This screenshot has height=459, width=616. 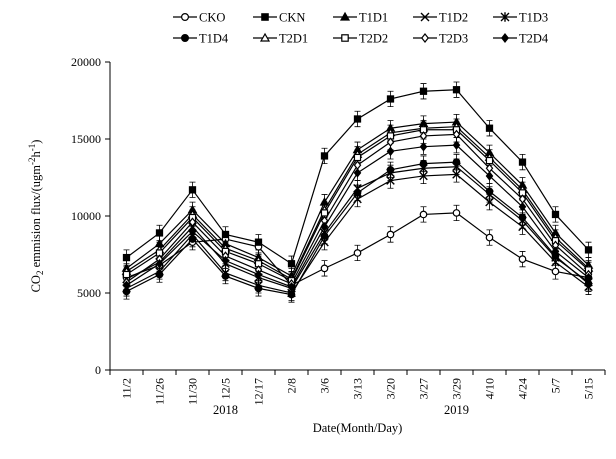 I want to click on x-tick-label: 4/24, so click(x=523, y=388).